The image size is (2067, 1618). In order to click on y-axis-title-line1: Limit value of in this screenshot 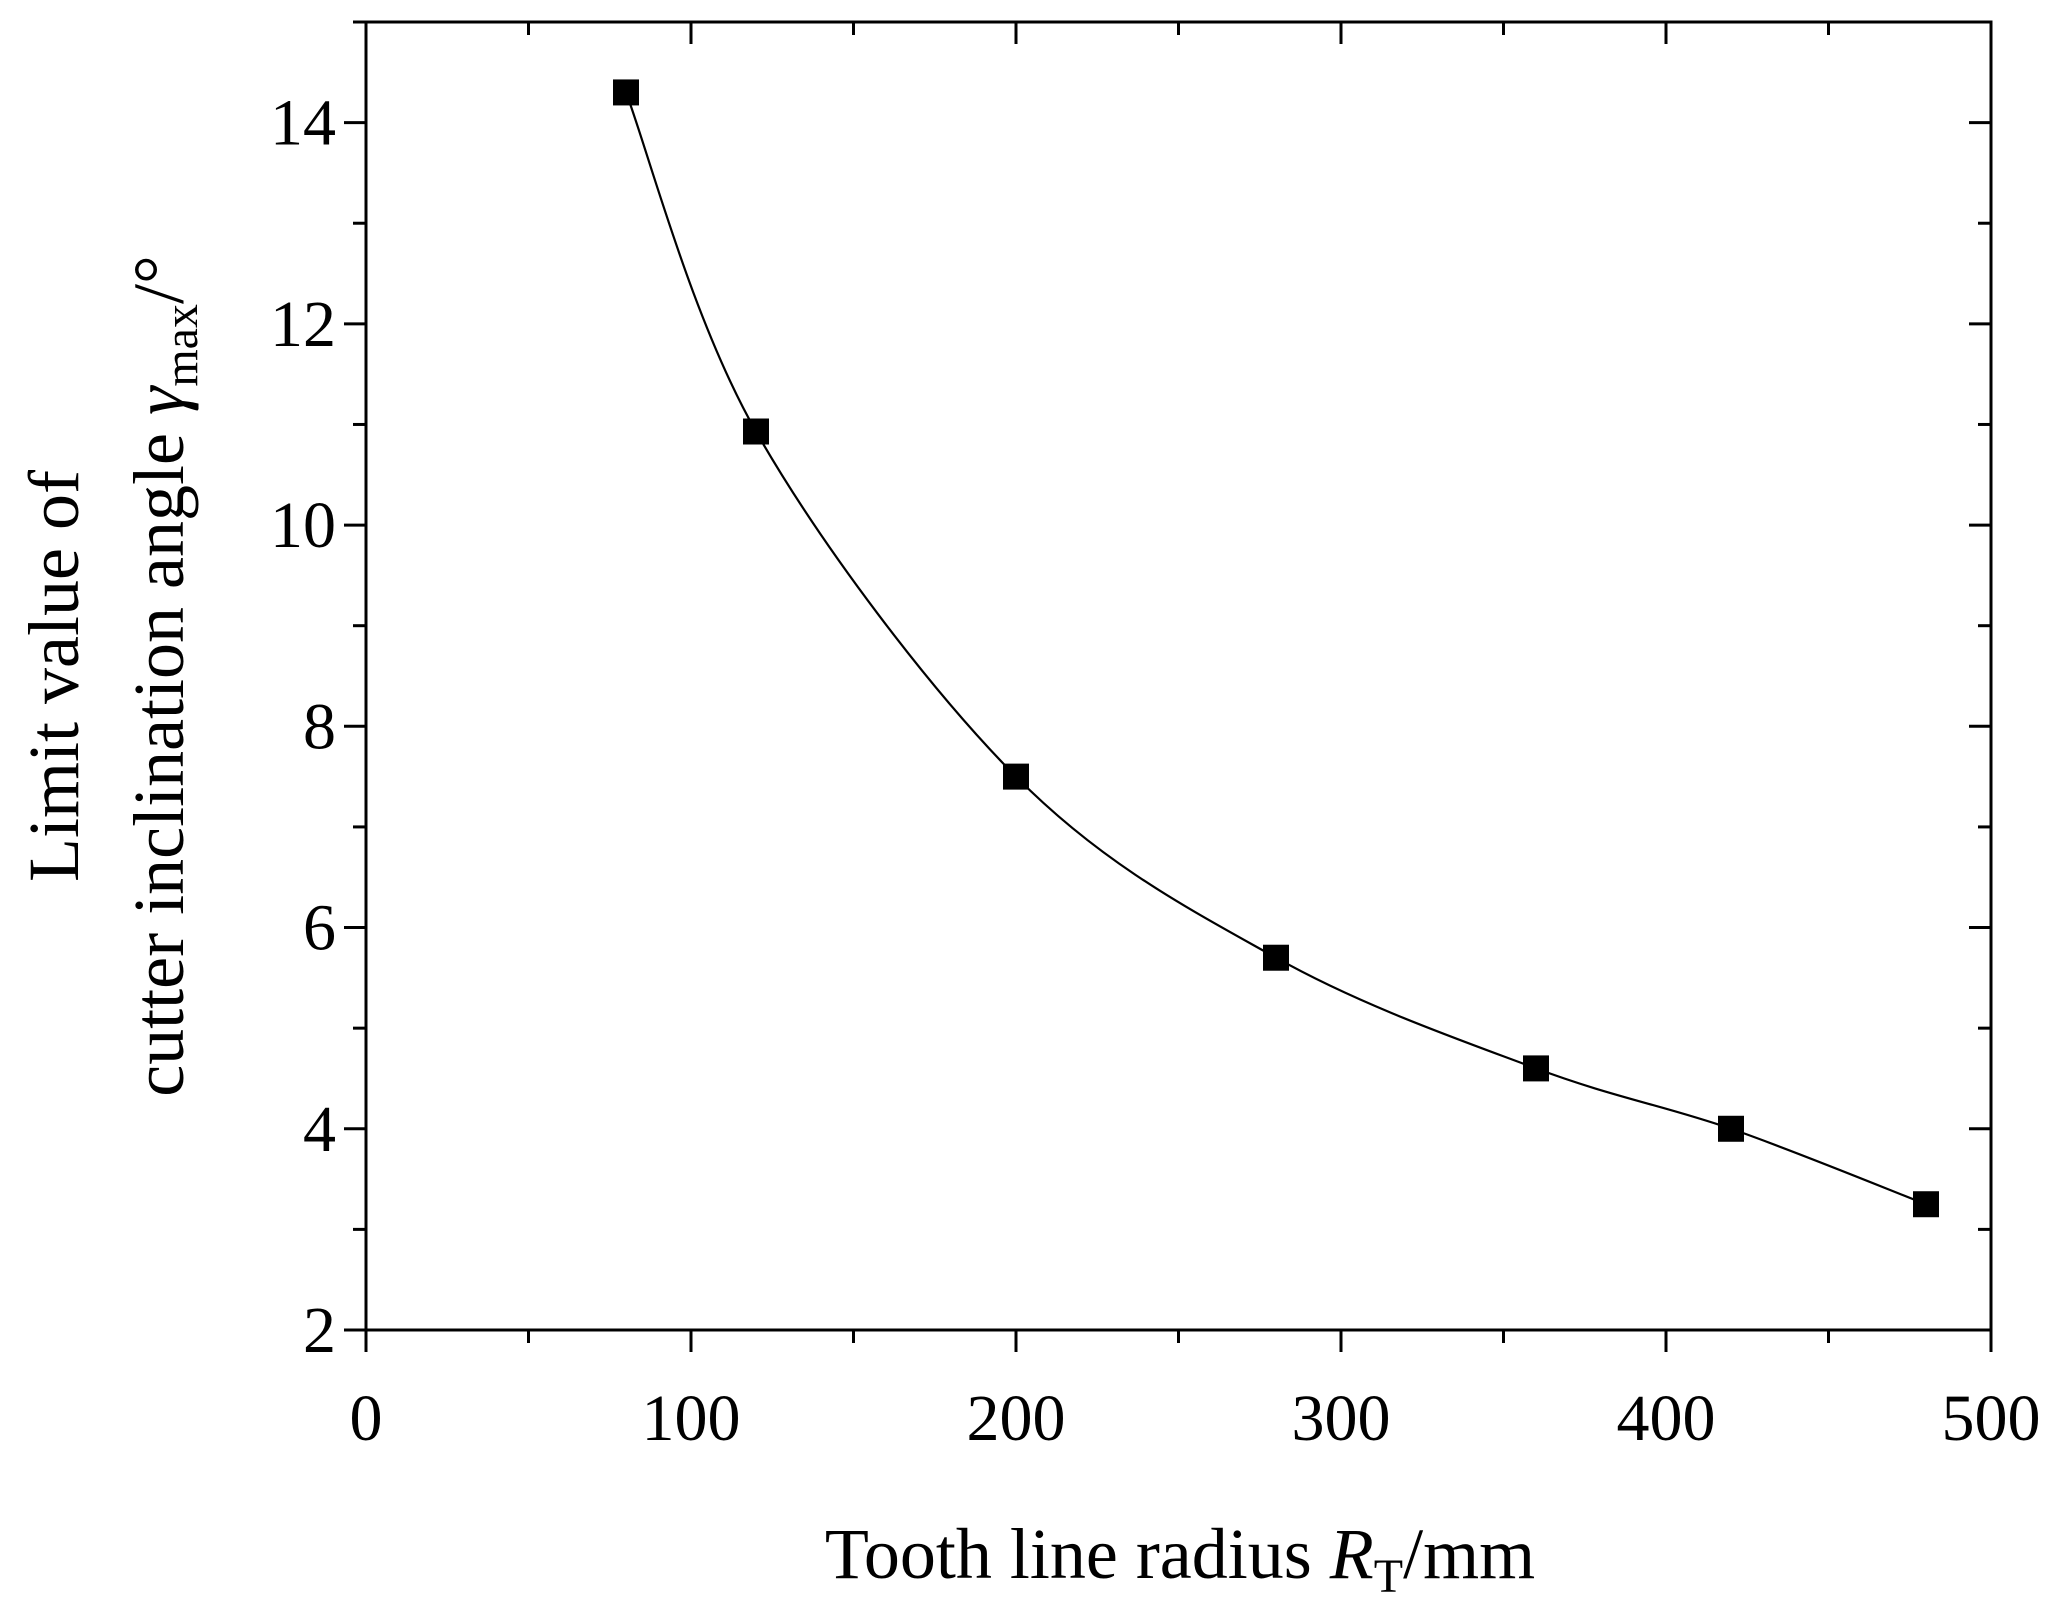, I will do `click(54, 676)`.